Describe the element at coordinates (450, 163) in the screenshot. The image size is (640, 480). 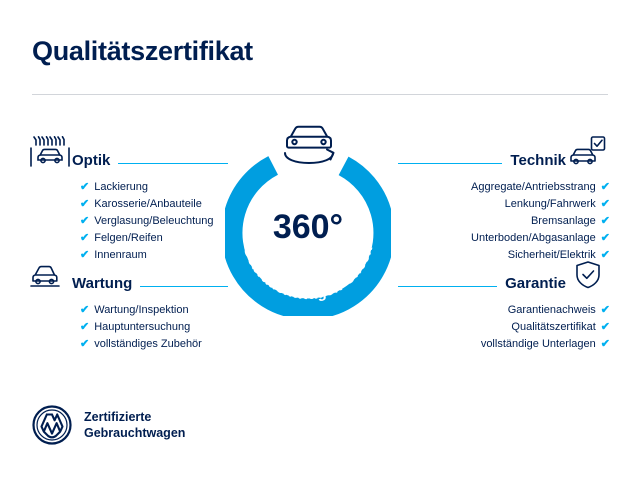
I see `section-technik-rule` at that location.